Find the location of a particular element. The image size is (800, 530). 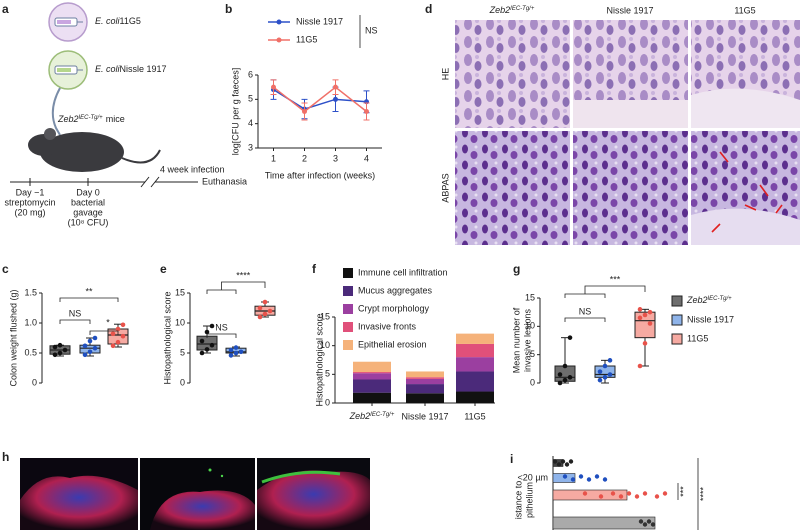

mouse-label: mice is located at coordinates (115, 119).